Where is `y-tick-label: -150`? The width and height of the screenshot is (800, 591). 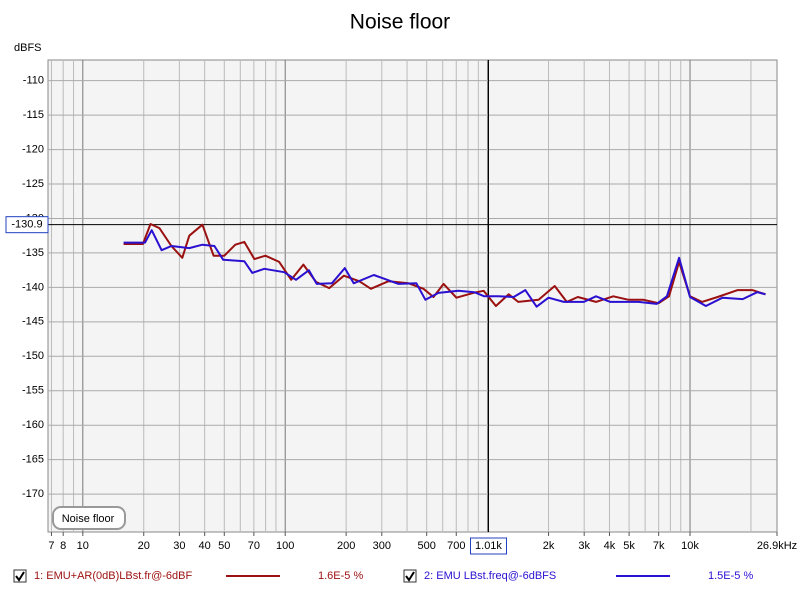 y-tick-label: -150 is located at coordinates (33, 356).